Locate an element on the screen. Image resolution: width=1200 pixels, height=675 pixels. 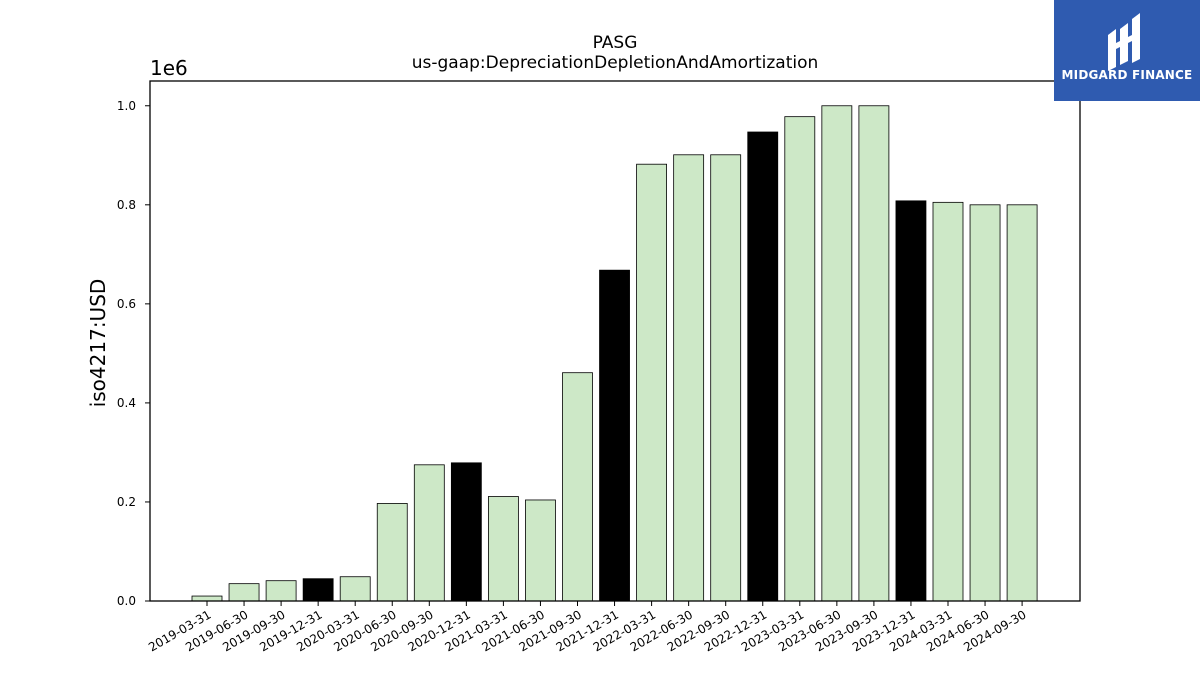
midgard-logo-icon is located at coordinates (1124, 42).